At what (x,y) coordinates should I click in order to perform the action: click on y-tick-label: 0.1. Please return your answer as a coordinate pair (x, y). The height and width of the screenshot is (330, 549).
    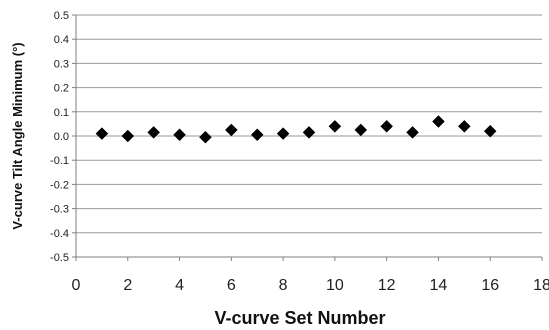
    Looking at the image, I should click on (61, 113).